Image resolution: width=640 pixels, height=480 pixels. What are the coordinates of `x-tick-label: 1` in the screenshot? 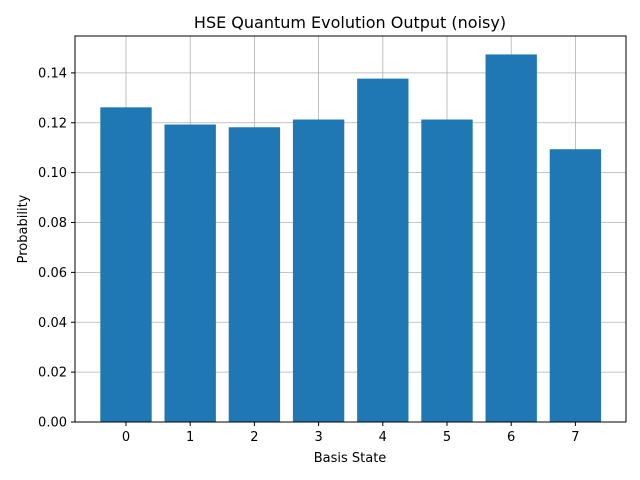 It's located at (190, 437).